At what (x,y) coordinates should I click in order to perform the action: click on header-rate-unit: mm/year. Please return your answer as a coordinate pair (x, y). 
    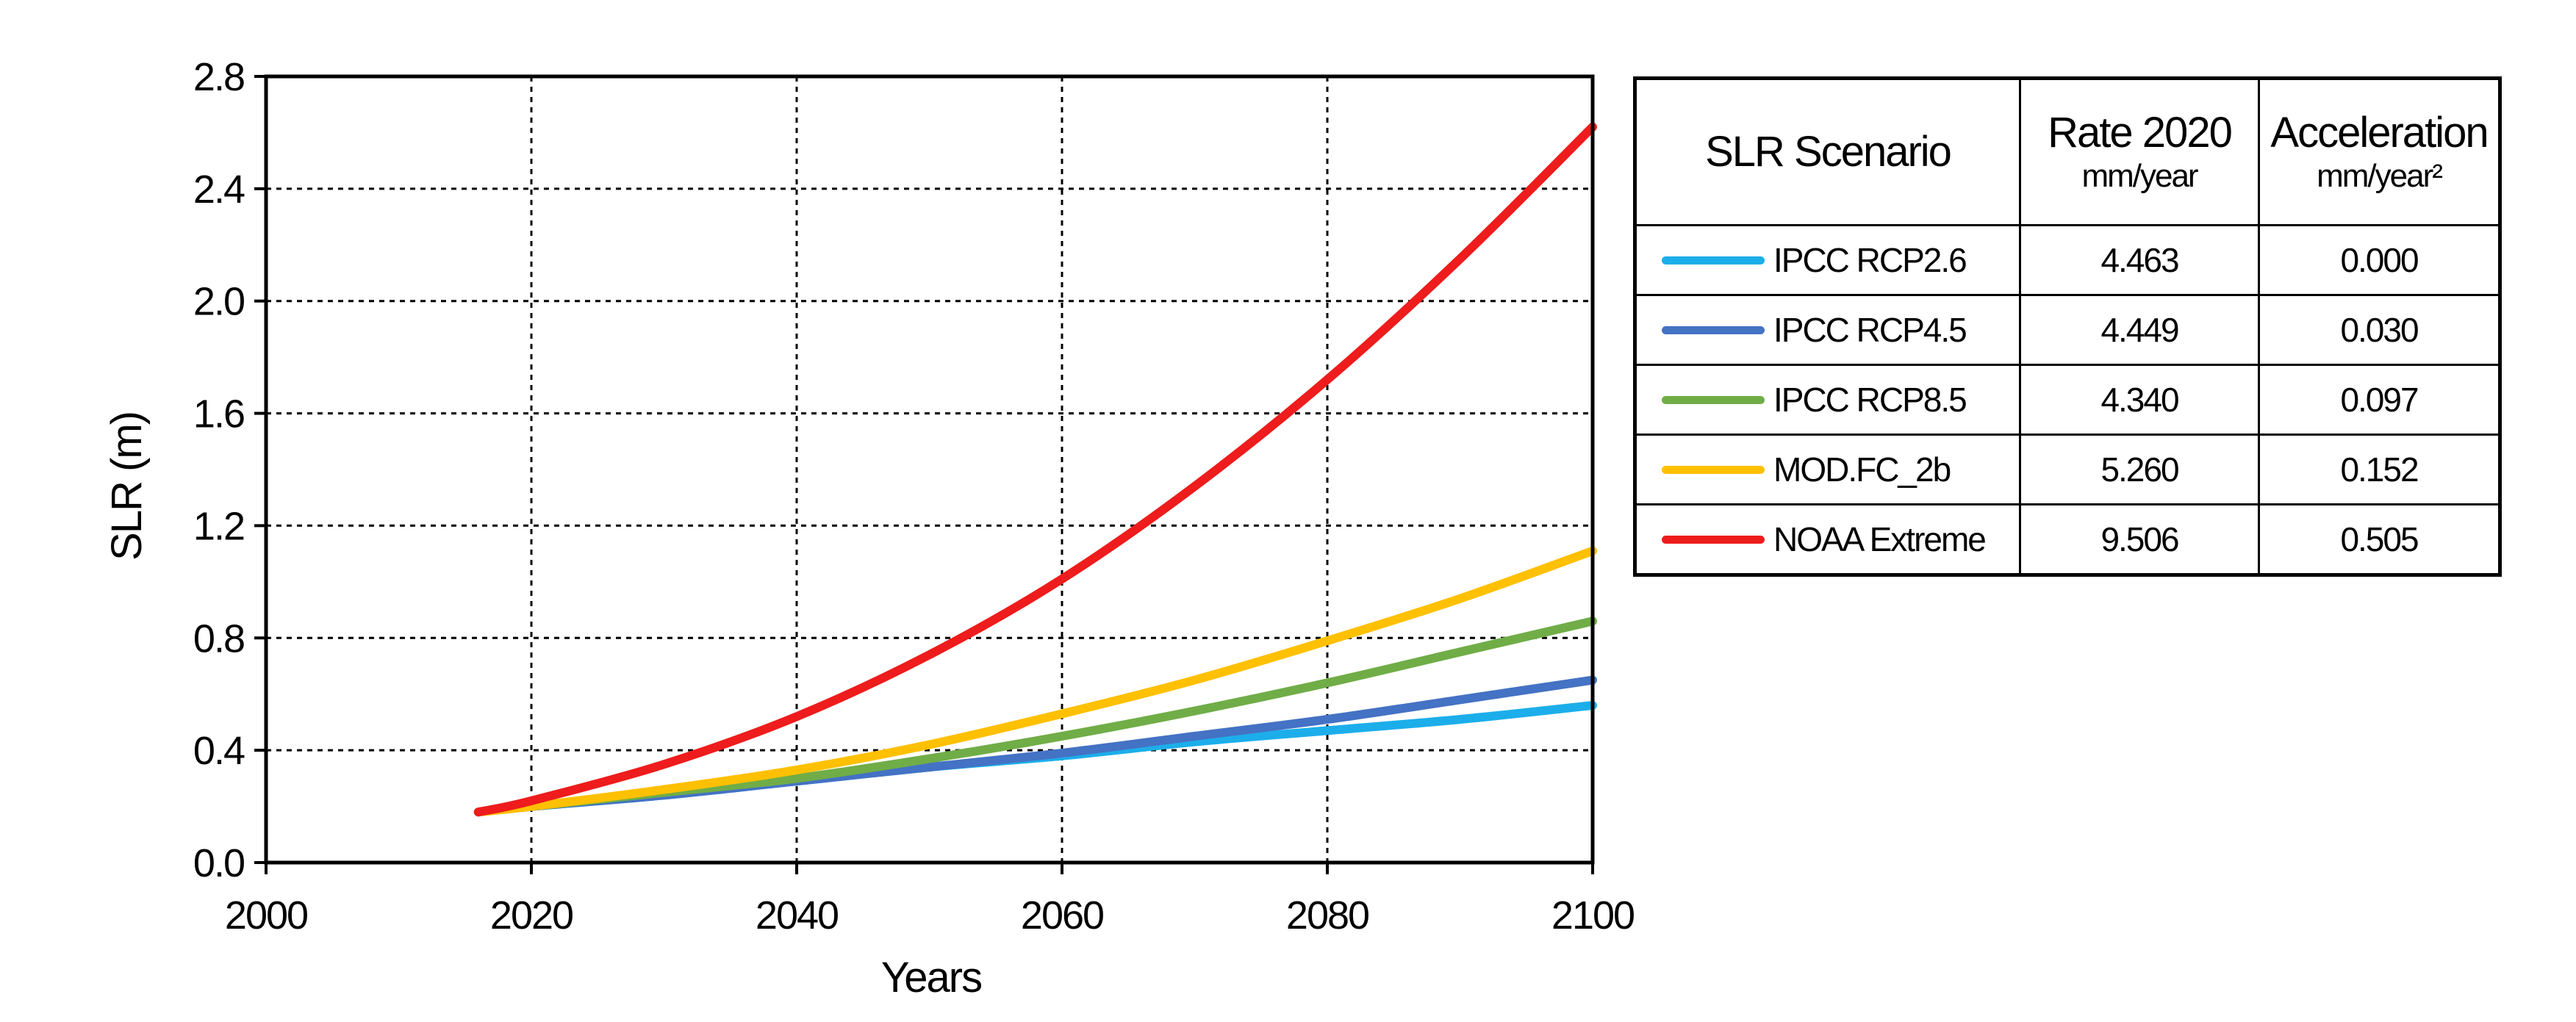
    Looking at the image, I should click on (2139, 176).